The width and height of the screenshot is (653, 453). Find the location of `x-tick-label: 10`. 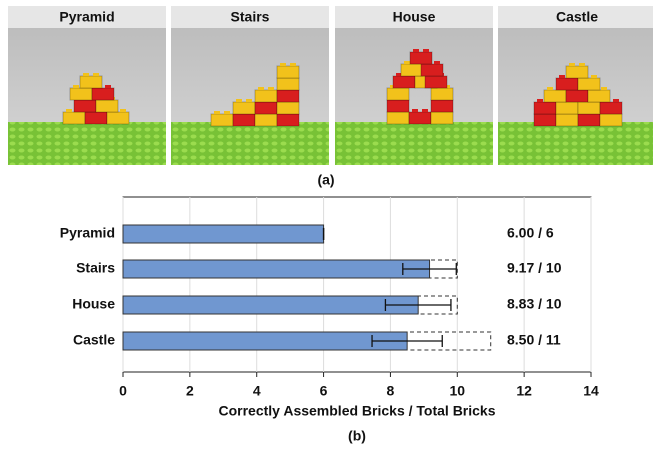

x-tick-label: 10 is located at coordinates (457, 391).